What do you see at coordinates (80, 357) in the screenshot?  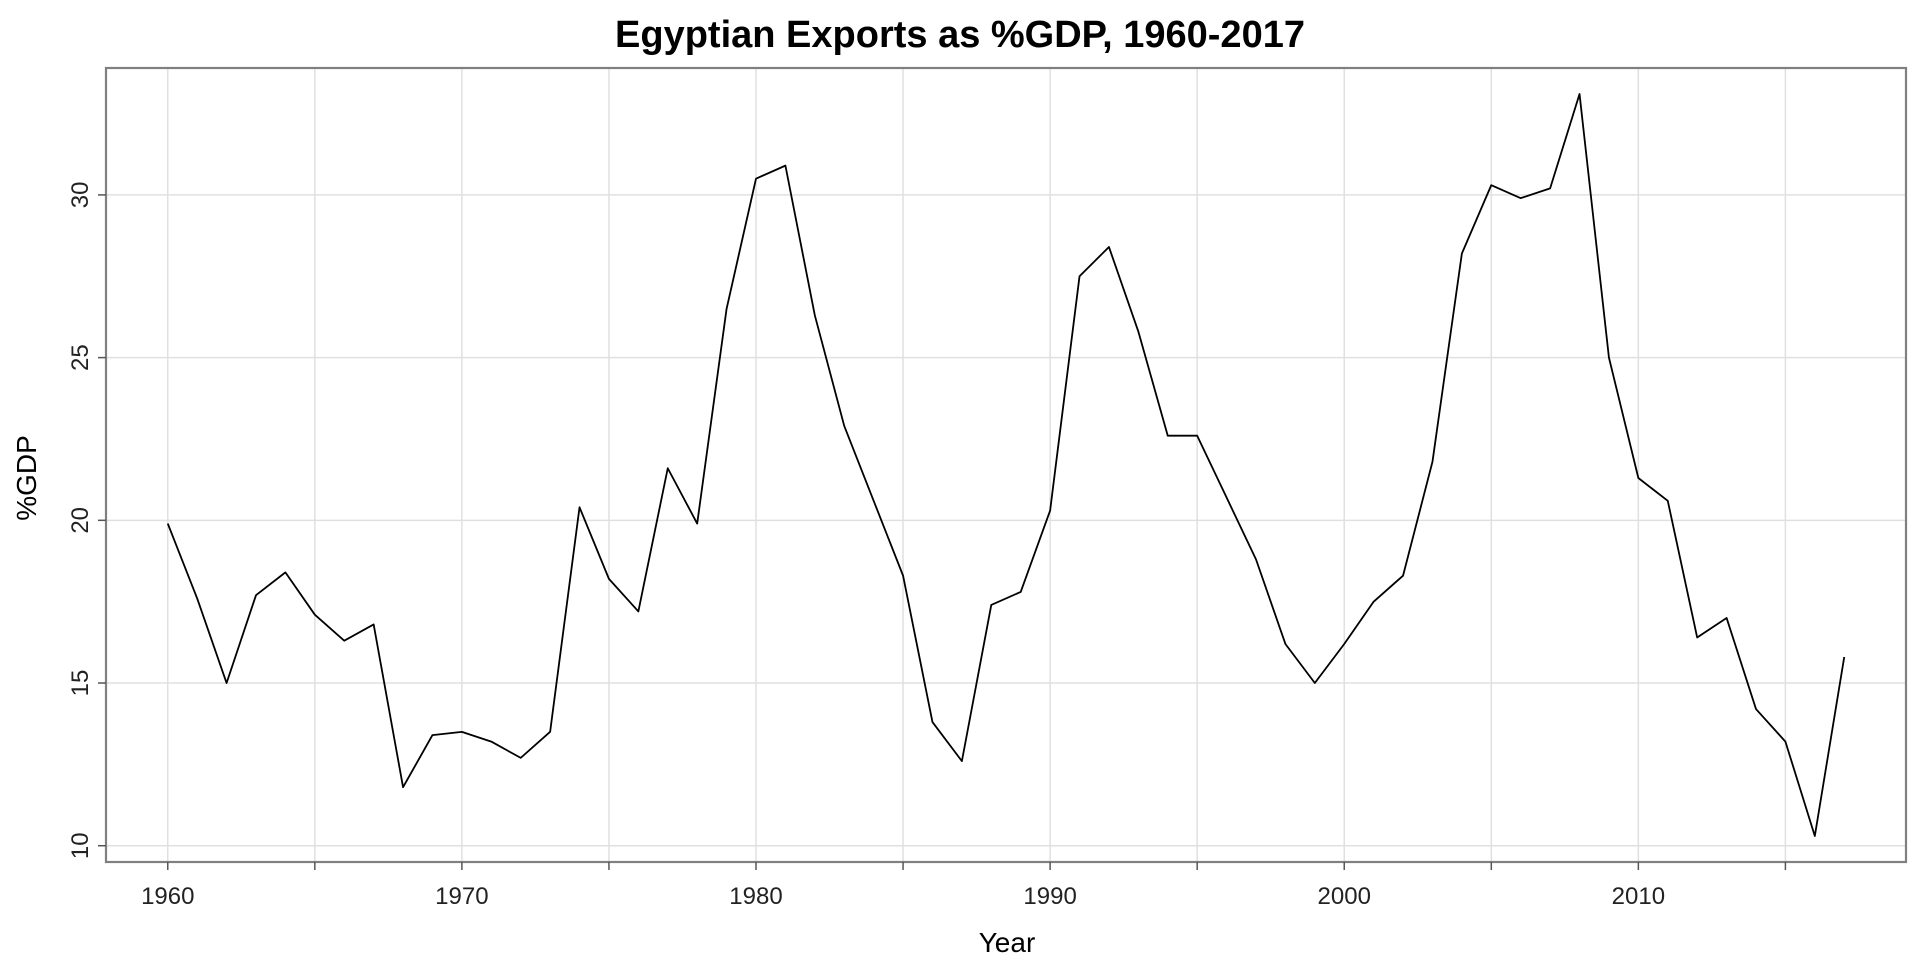 I see `y-tick-label: 25` at bounding box center [80, 357].